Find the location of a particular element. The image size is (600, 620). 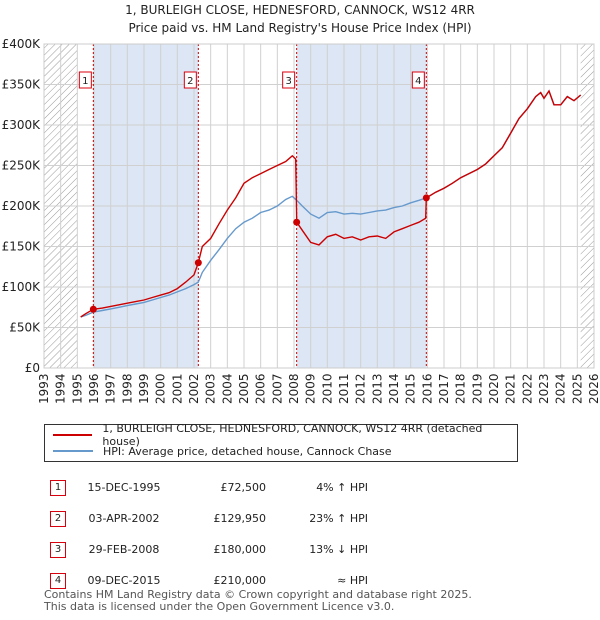

x-tick-label: 2011 is located at coordinates (344, 388).